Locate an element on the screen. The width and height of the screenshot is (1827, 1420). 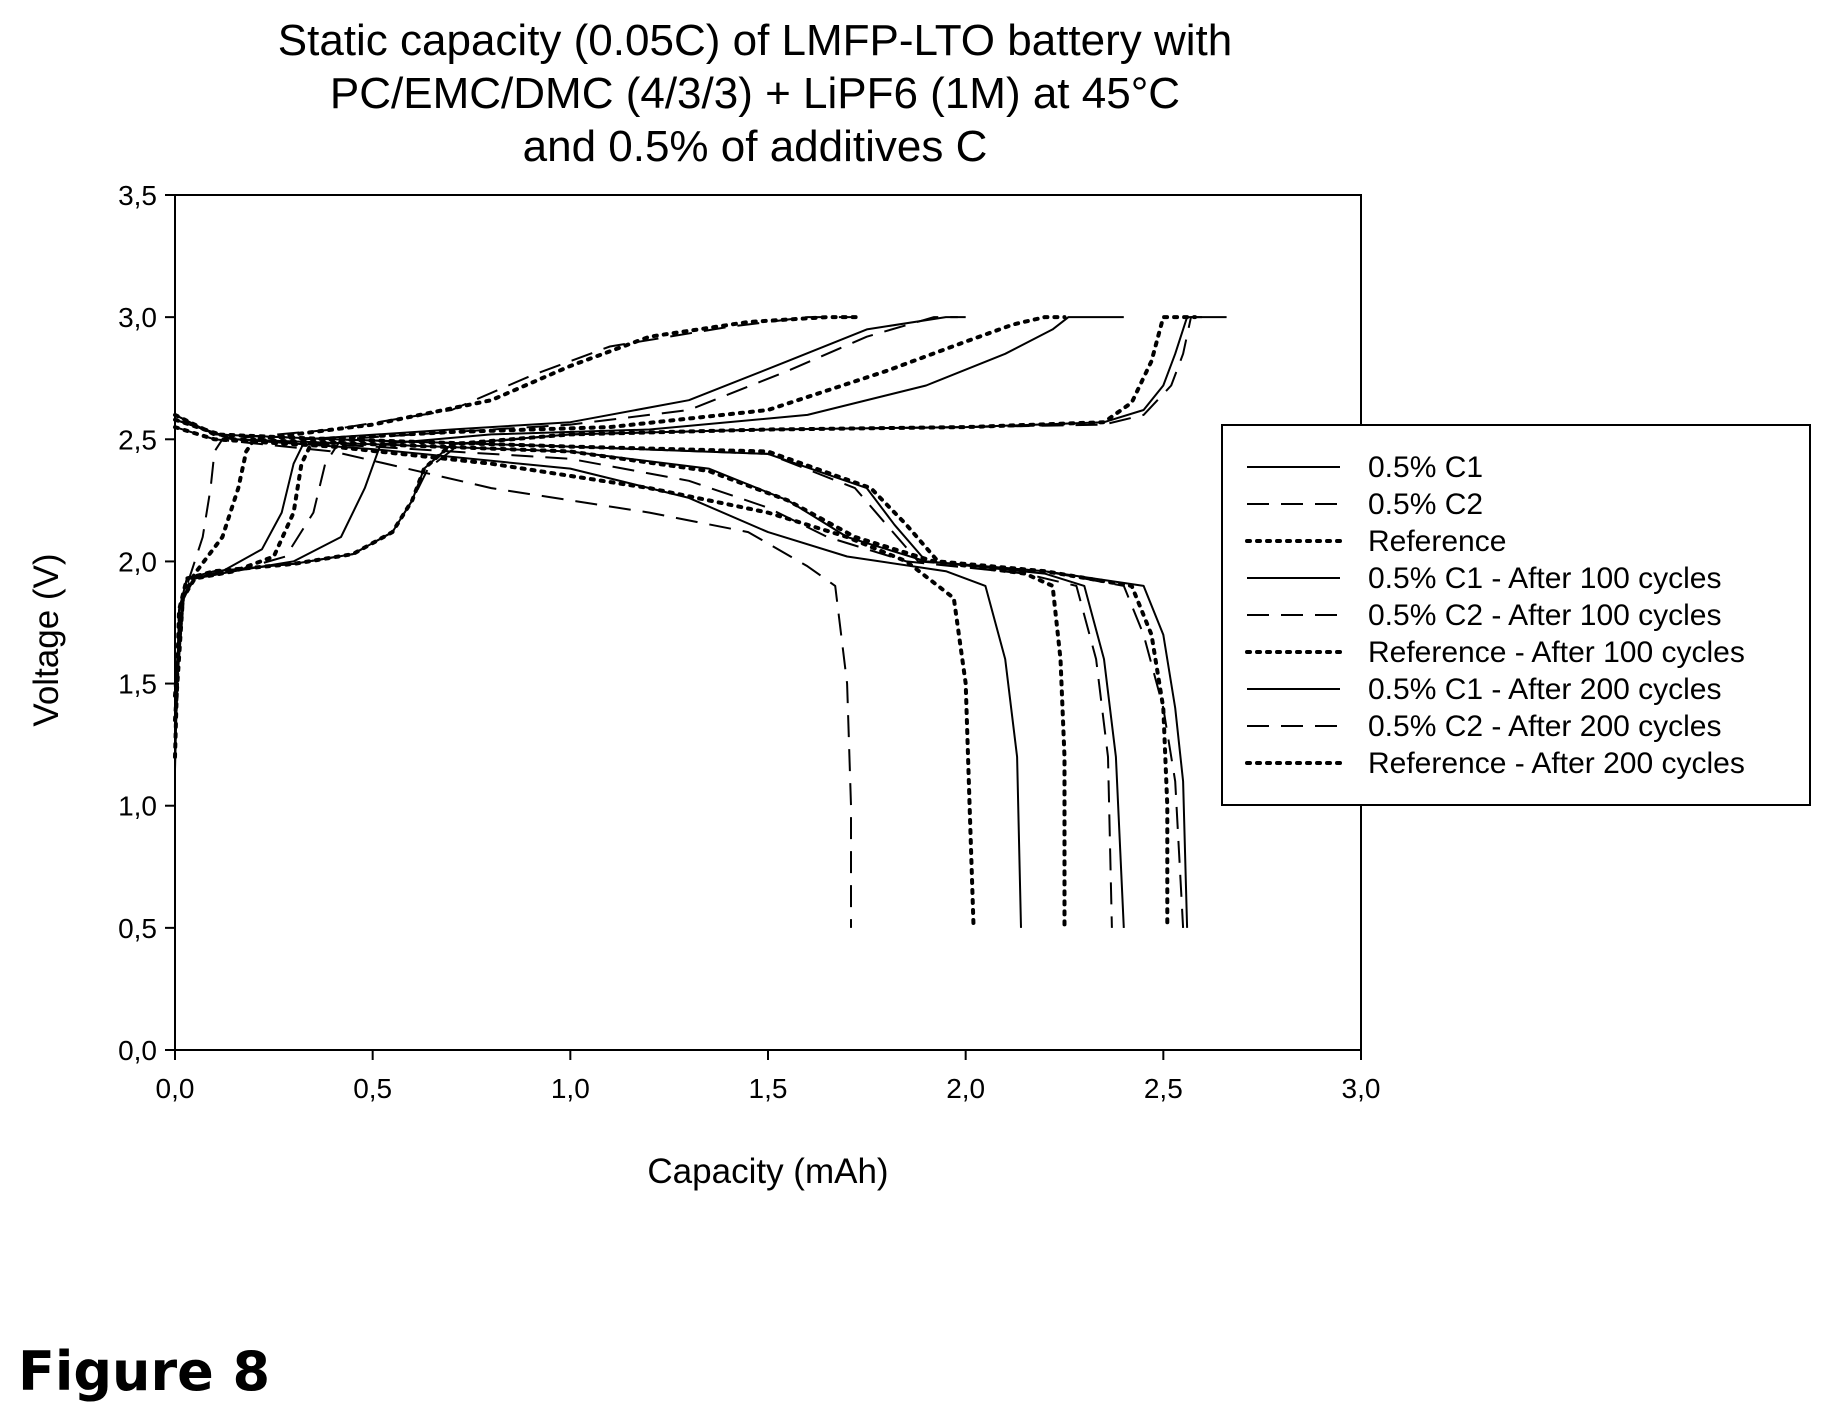
x-tick-label: 0,5 is located at coordinates (372, 1088).